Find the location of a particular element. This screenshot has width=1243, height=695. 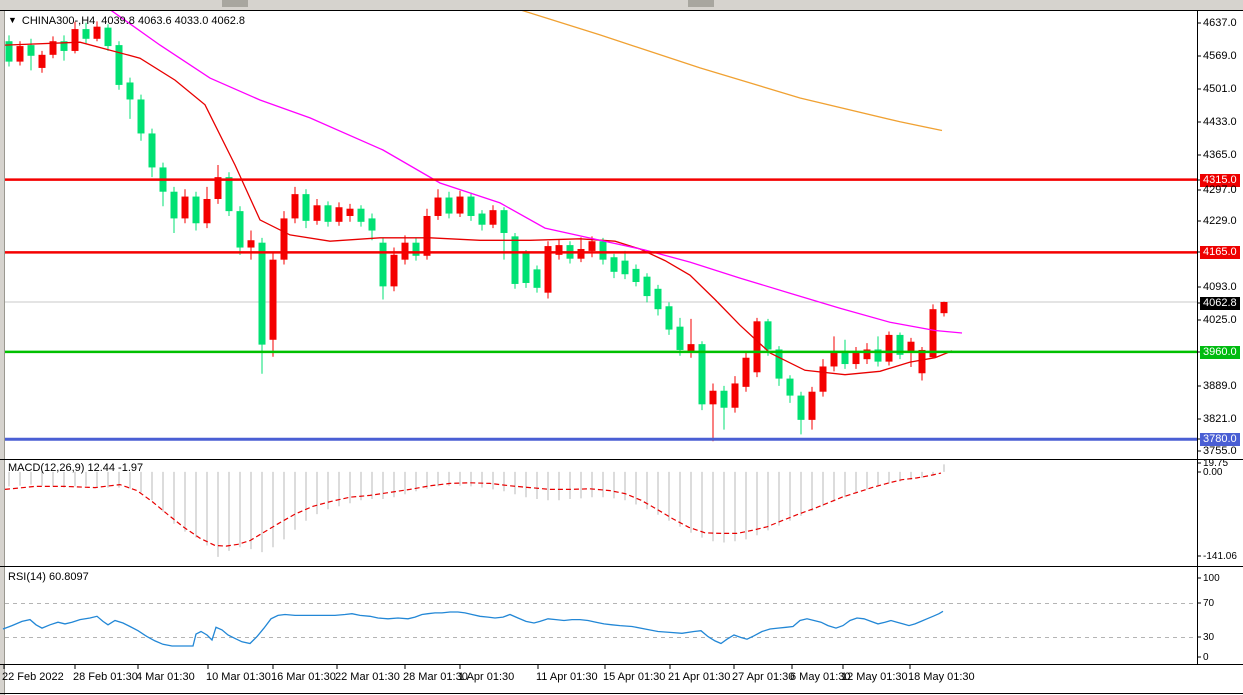

macd-signal-line is located at coordinates (473, 509).